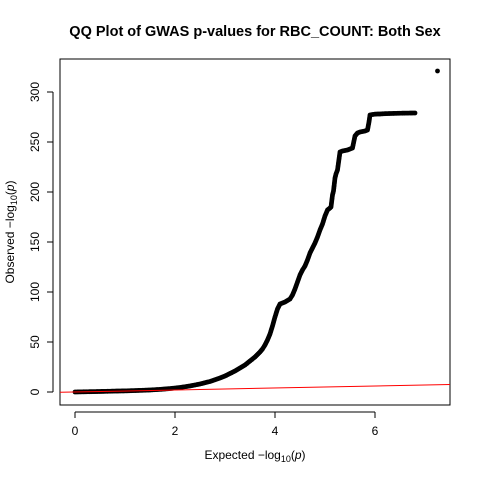 This screenshot has width=480, height=480. Describe the element at coordinates (35, 242) in the screenshot. I see `y-tick-label: 150` at that location.